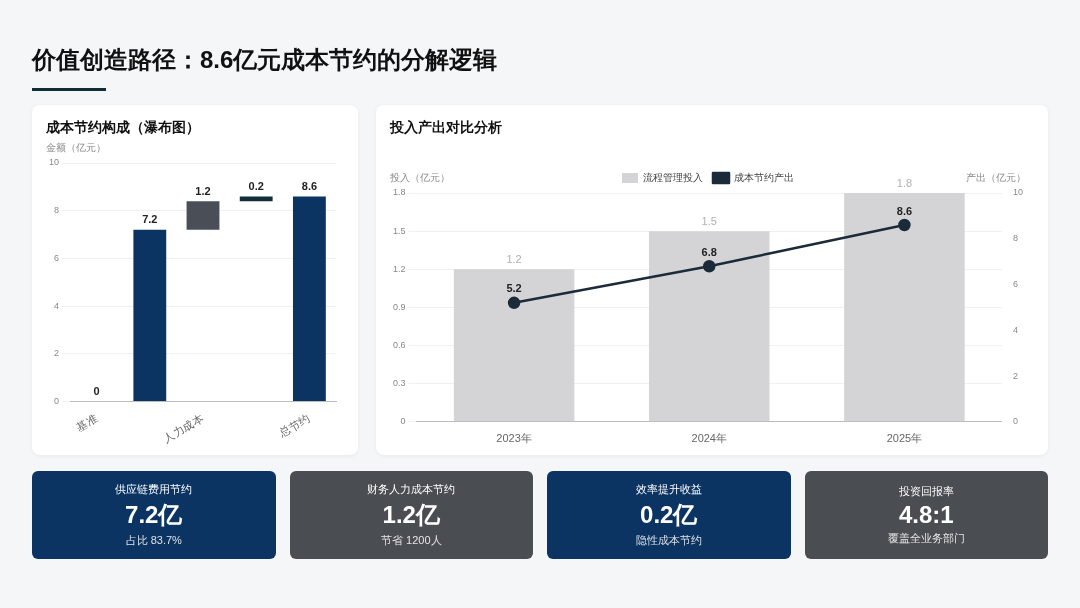 This screenshot has width=1080, height=608. Describe the element at coordinates (996, 177) in the screenshot. I see `y2-axis-title: 产出（亿元）` at that location.